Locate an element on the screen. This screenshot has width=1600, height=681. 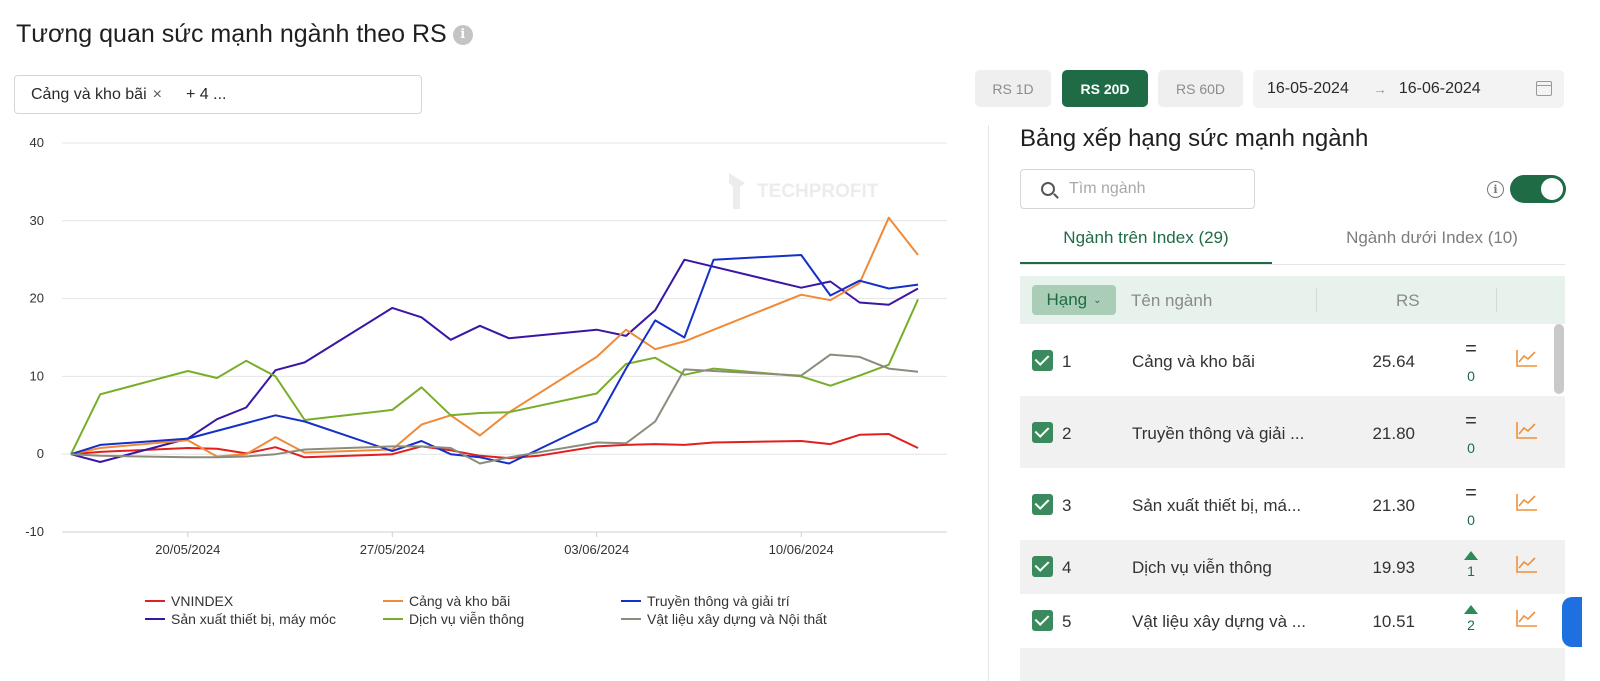
y-tick-label: -10 is located at coordinates (34, 531).